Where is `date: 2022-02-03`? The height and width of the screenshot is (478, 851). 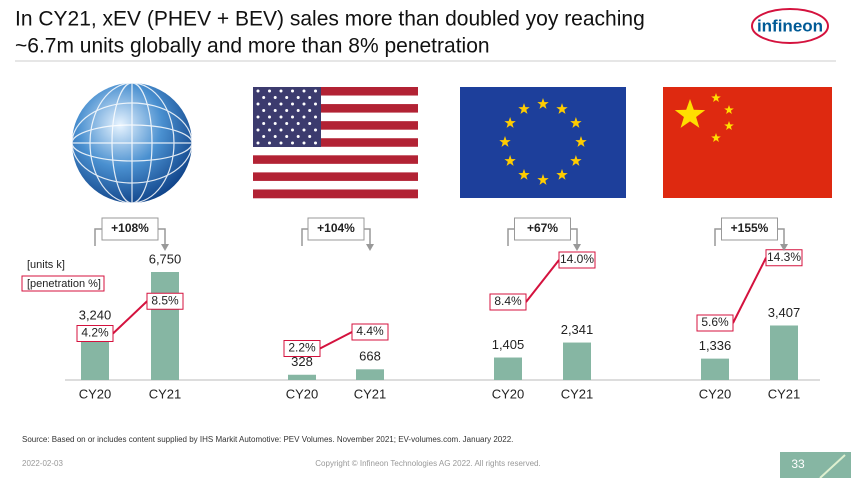 date: 2022-02-03 is located at coordinates (42, 463).